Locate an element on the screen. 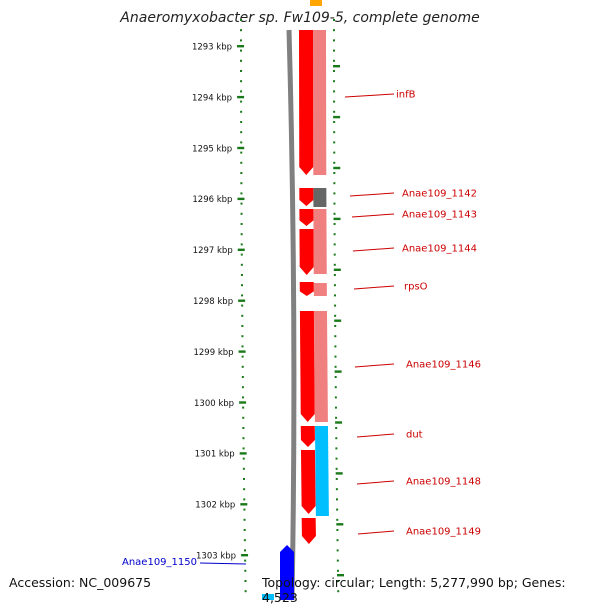 The width and height of the screenshot is (600, 605). kbp-tick-label: 1302 kbp is located at coordinates (215, 506).